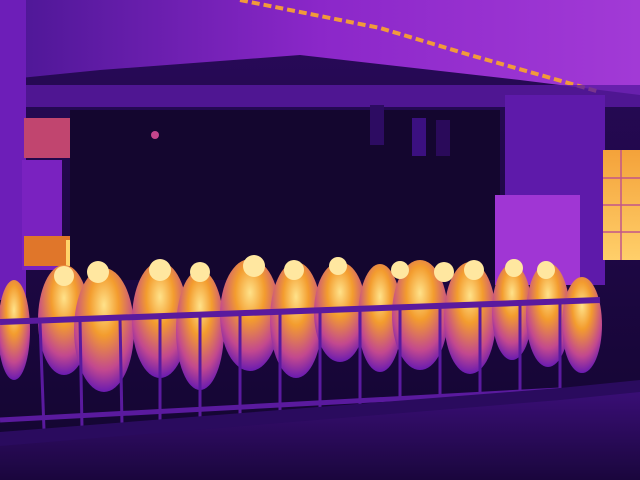 The width and height of the screenshot is (640, 480). What do you see at coordinates (621, 205) in the screenshot?
I see `right-window-grid` at bounding box center [621, 205].